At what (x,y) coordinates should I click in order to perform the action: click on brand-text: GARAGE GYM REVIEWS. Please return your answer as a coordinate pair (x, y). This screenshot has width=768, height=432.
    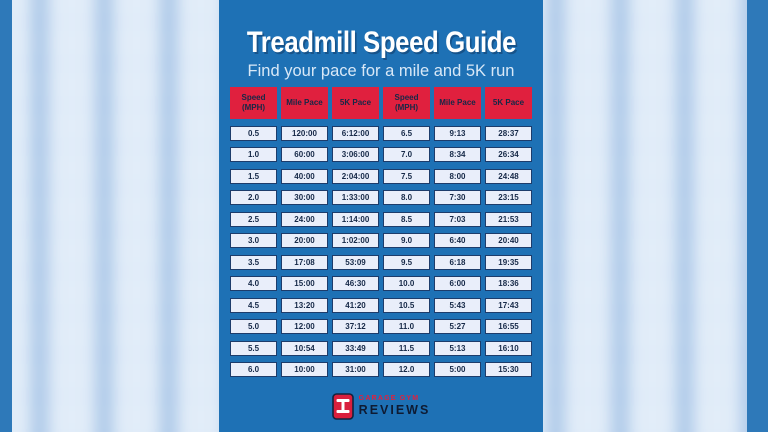
    Looking at the image, I should click on (395, 406).